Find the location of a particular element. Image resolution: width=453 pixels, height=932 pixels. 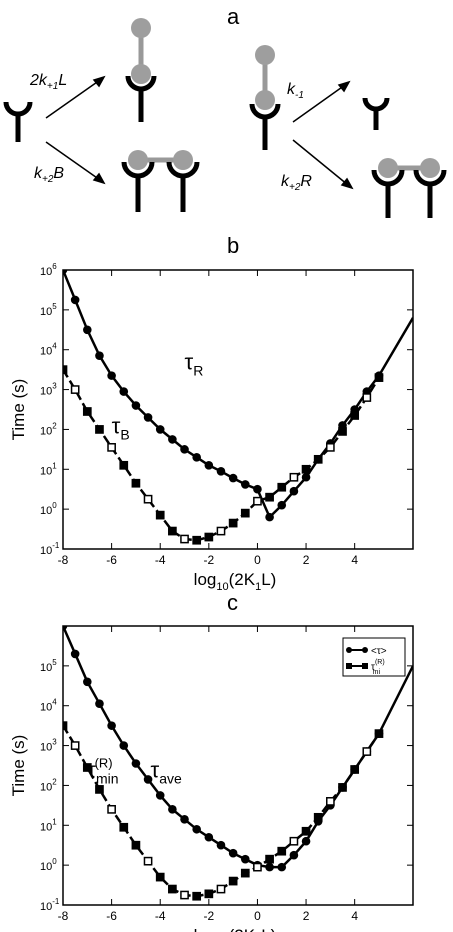

x-tick-label: -2 is located at coordinates (208, 916).